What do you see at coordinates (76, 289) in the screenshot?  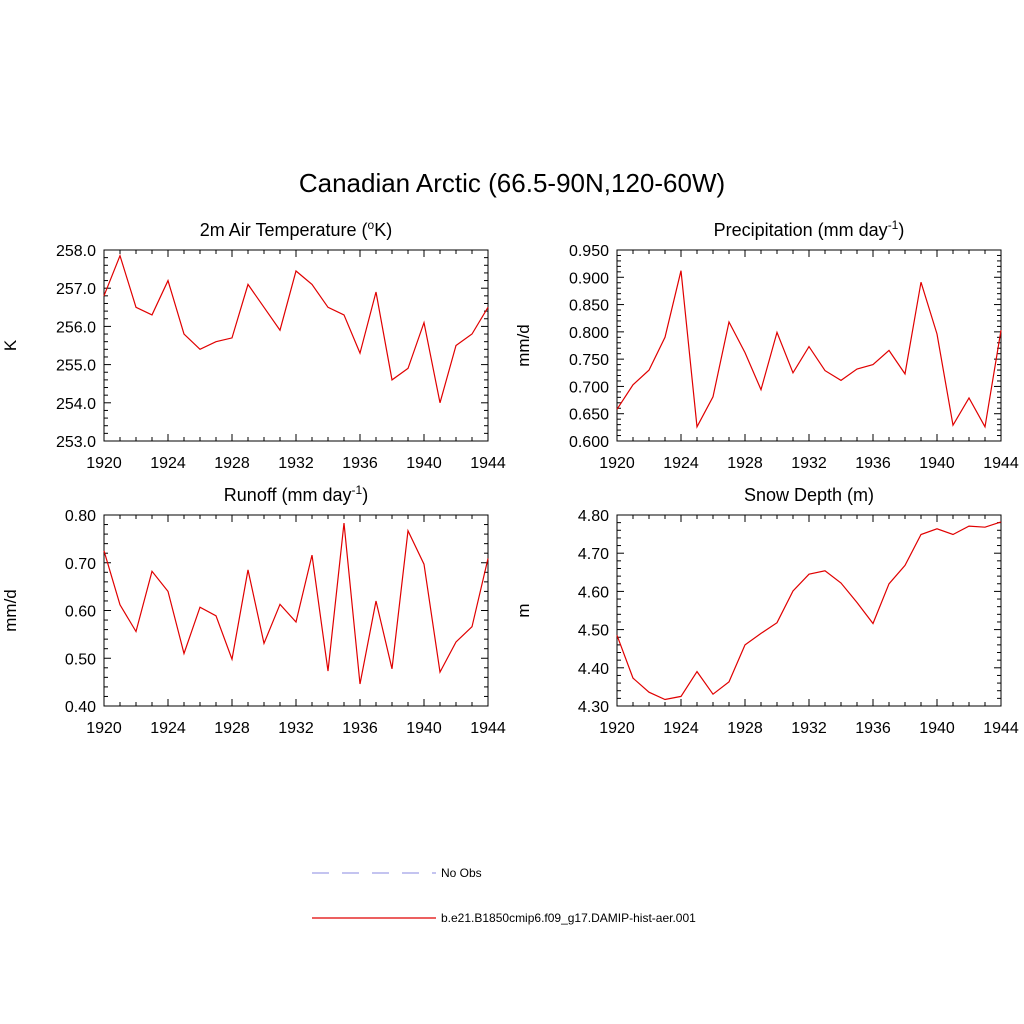 I see `y-tick-label: 257.0` at bounding box center [76, 289].